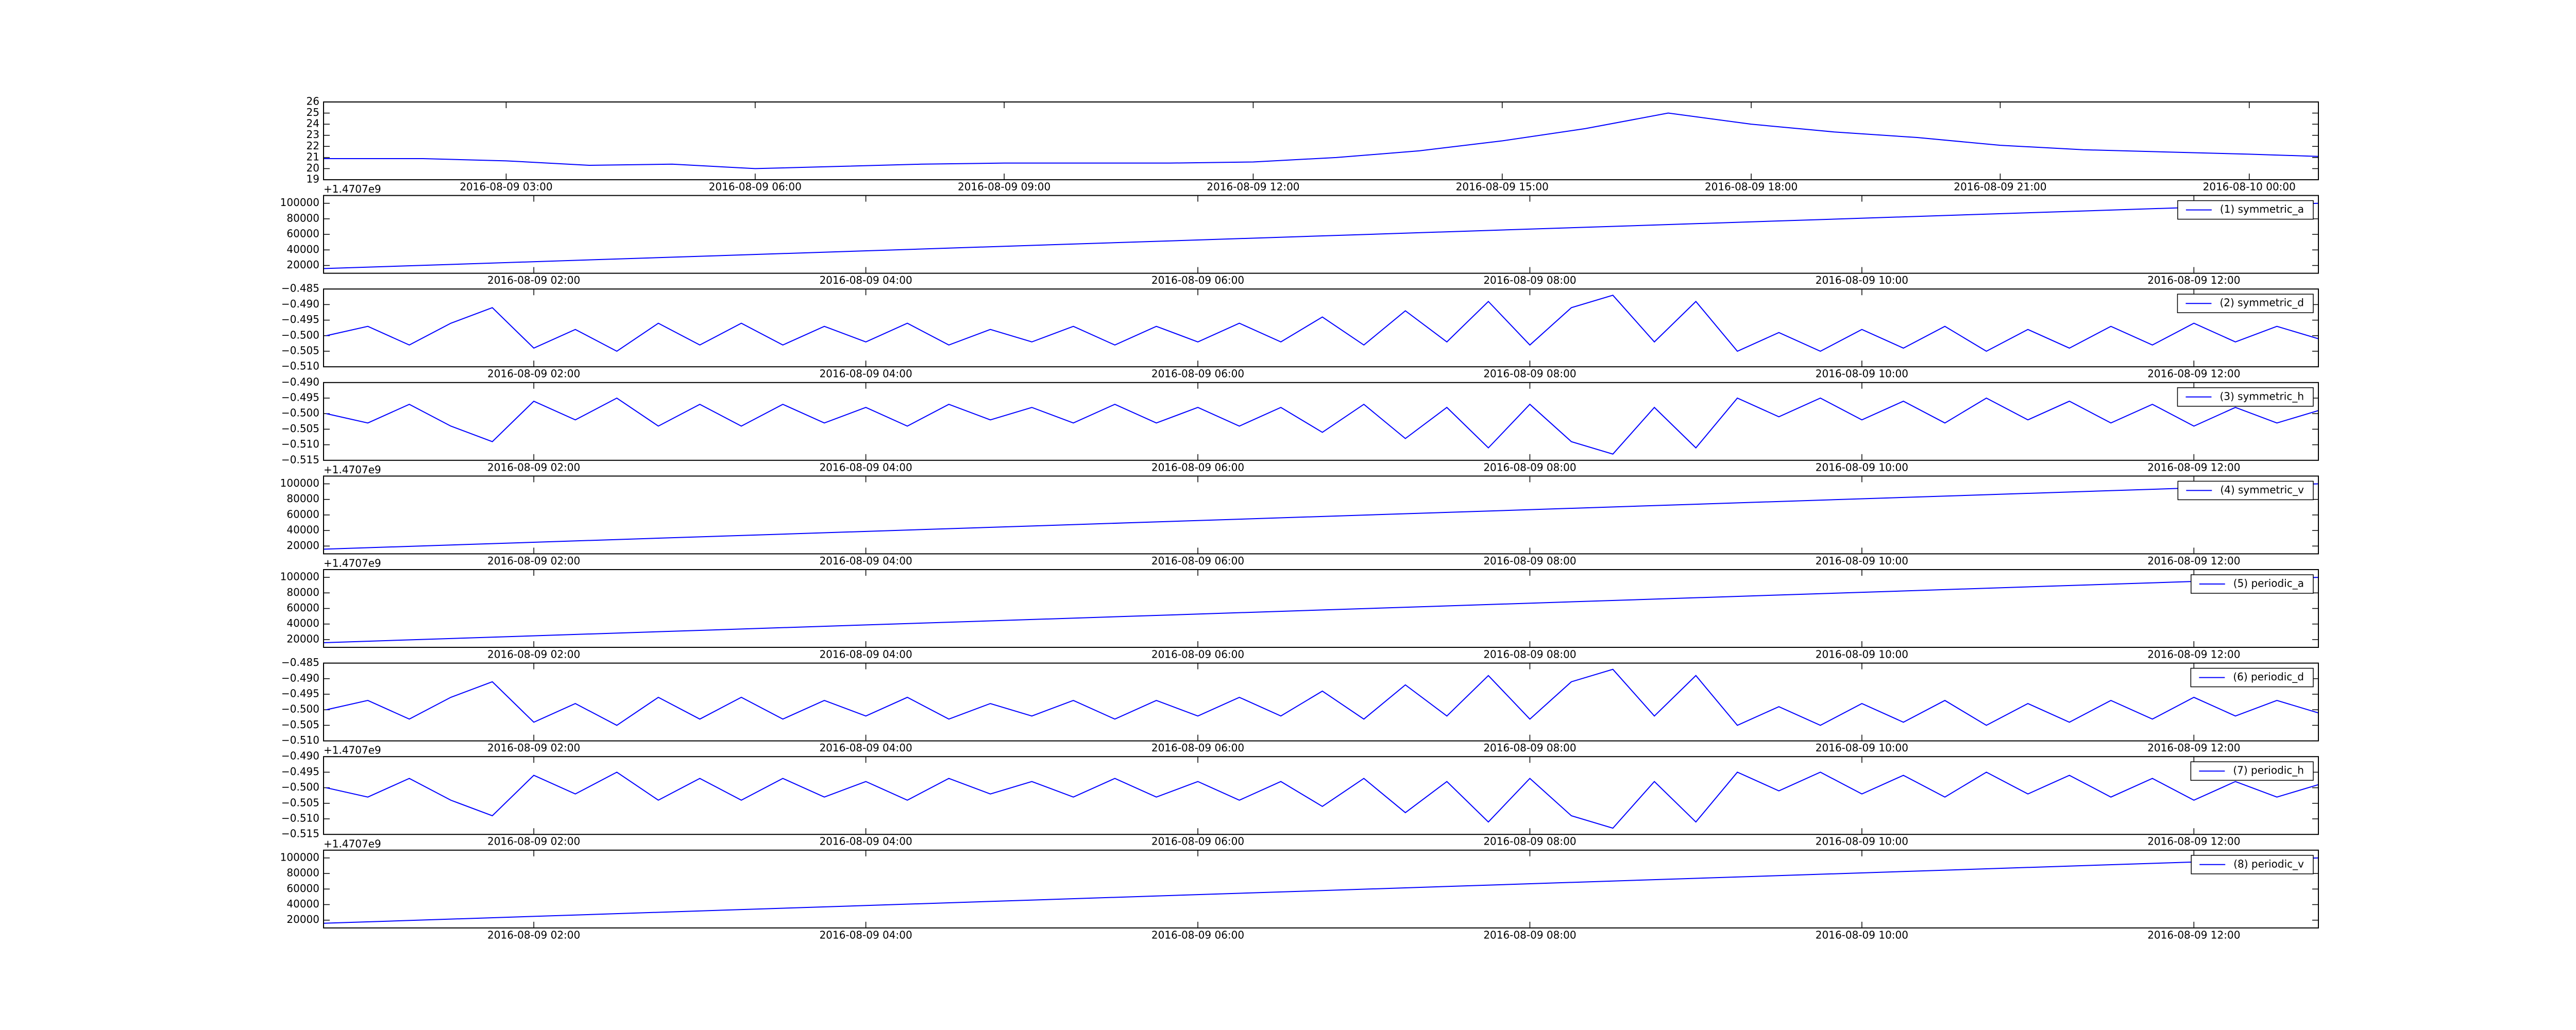  What do you see at coordinates (1751, 187) in the screenshot?
I see `x-tick-label: 2016-08-09 18:00` at bounding box center [1751, 187].